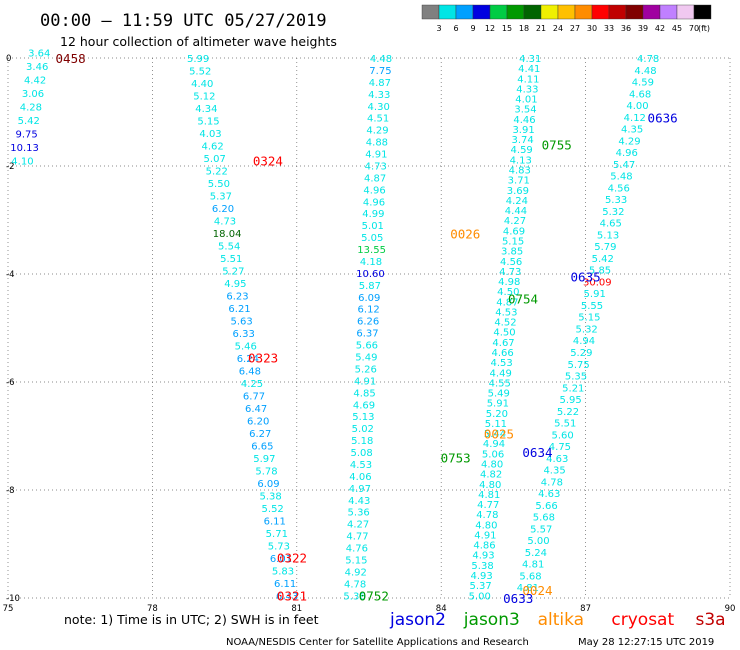 The image size is (740, 650). I want to click on y-tick-label: -4, so click(10, 275).